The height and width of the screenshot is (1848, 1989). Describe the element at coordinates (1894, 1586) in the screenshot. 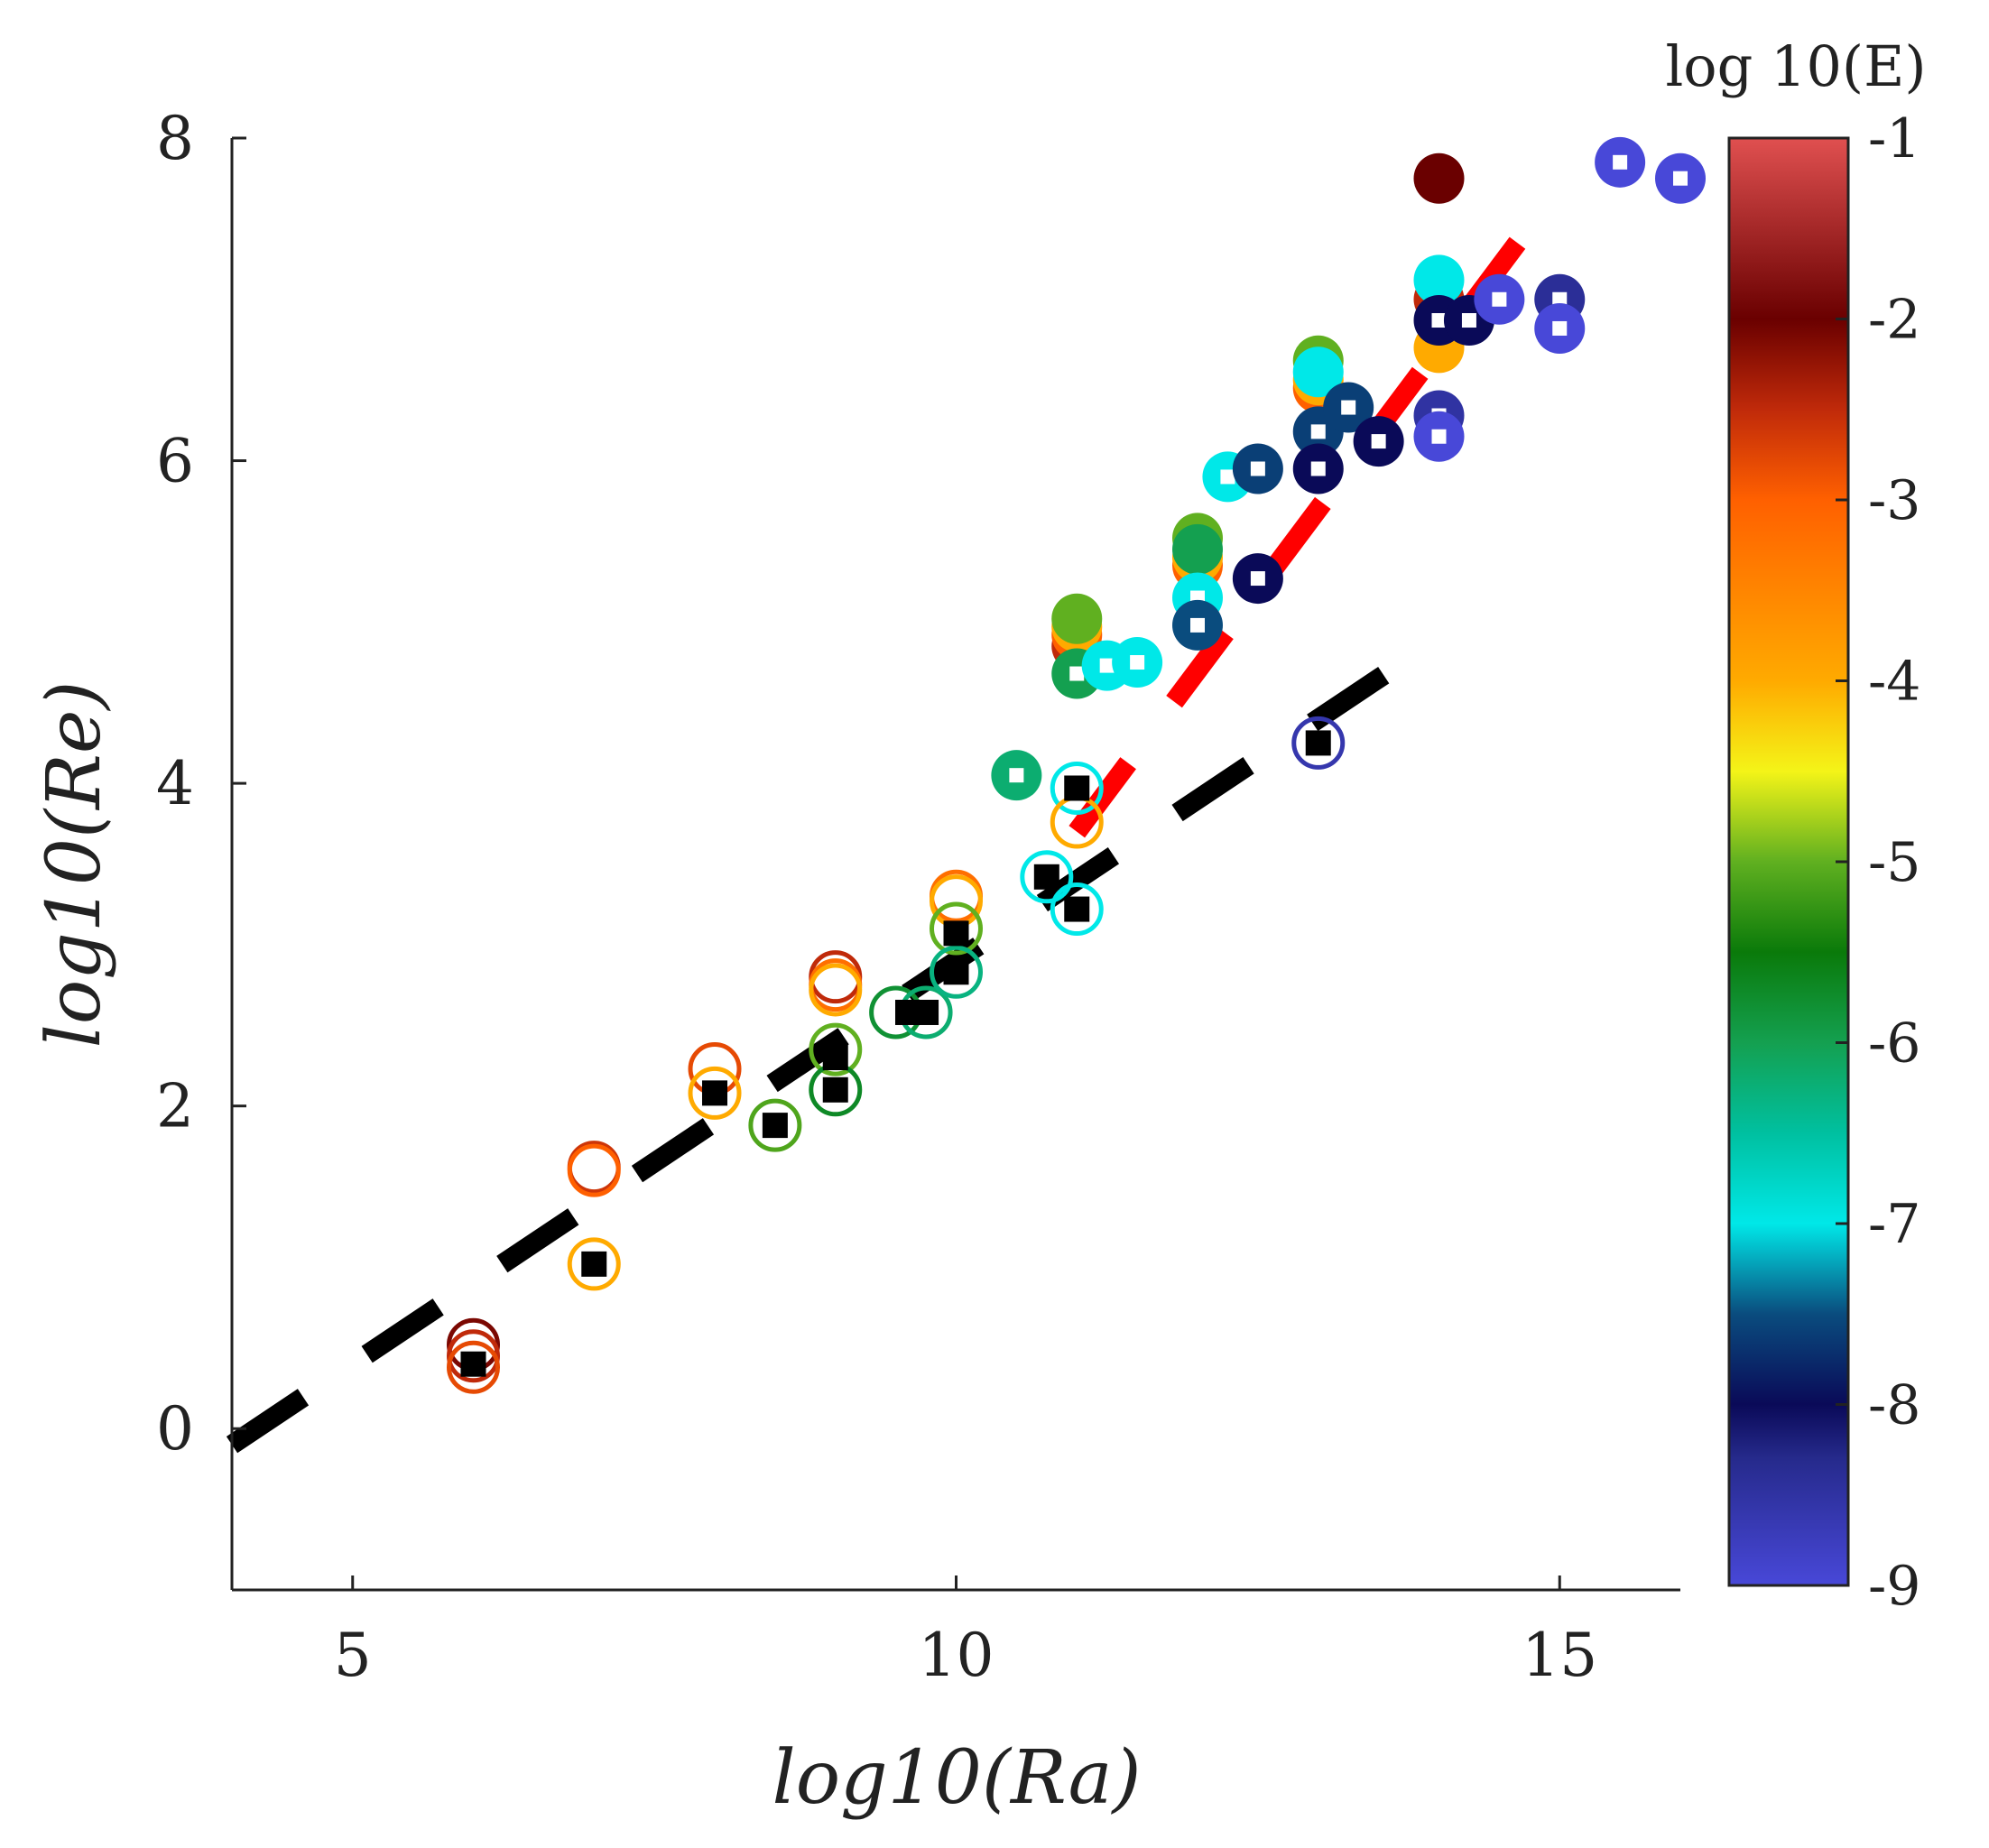

I see `colorbar-tick-label: -9` at that location.